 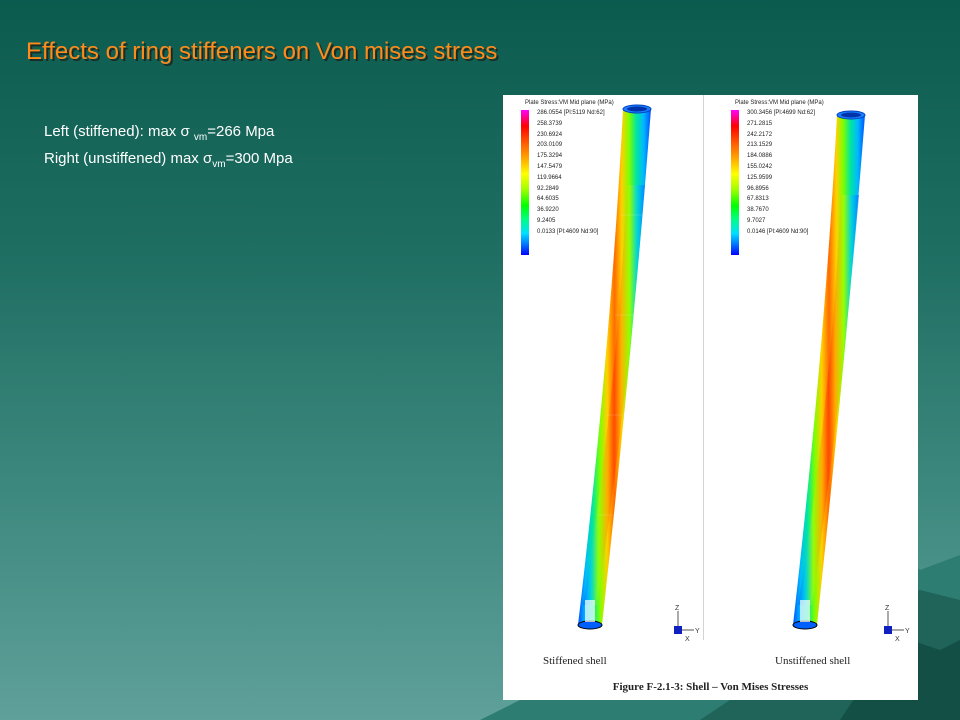 I want to click on legend-value: 119.9664, so click(x=549, y=177).